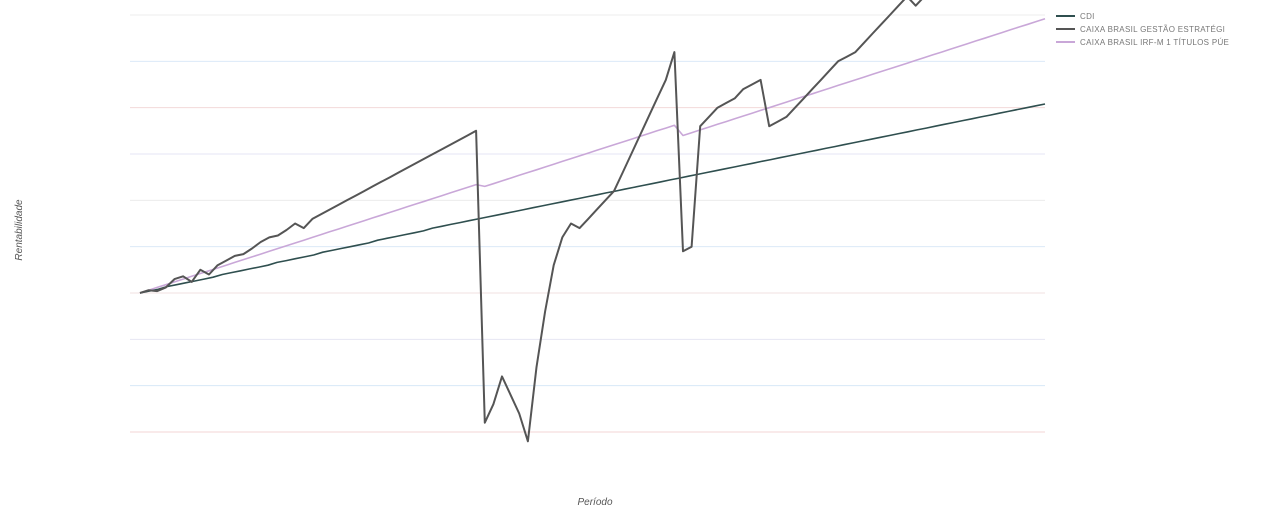 This screenshot has height=513, width=1284. I want to click on legend-label: CAIXA BRASIL GESTÃO ESTRATÉGI, so click(1152, 29).